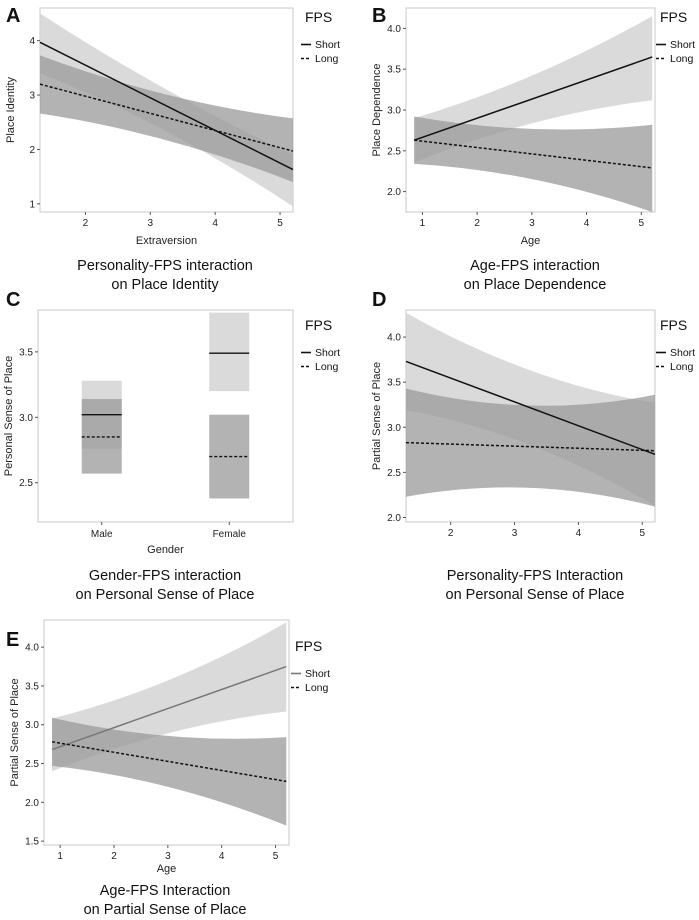 The image size is (699, 920). What do you see at coordinates (165, 285) in the screenshot?
I see `caption-line: on Place Identity` at bounding box center [165, 285].